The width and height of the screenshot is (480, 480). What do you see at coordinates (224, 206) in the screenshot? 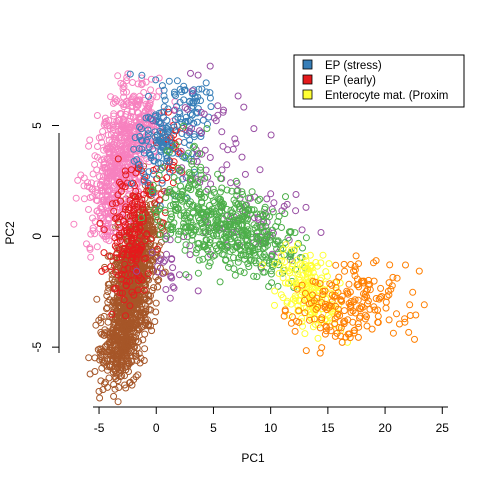
I see `series-5-points` at bounding box center [224, 206].